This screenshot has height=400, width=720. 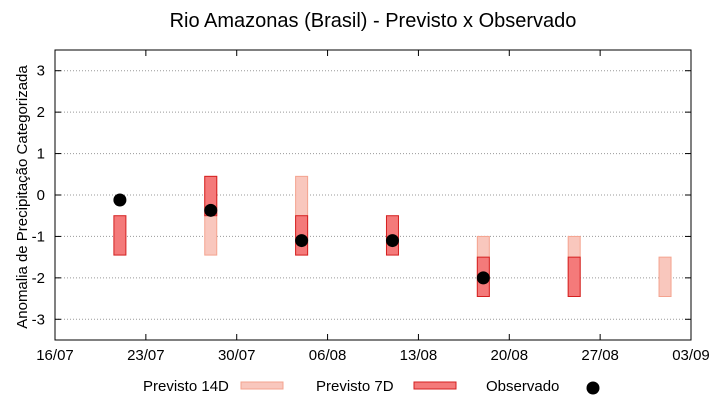 What do you see at coordinates (38, 278) in the screenshot?
I see `y-tick-label: -2` at bounding box center [38, 278].